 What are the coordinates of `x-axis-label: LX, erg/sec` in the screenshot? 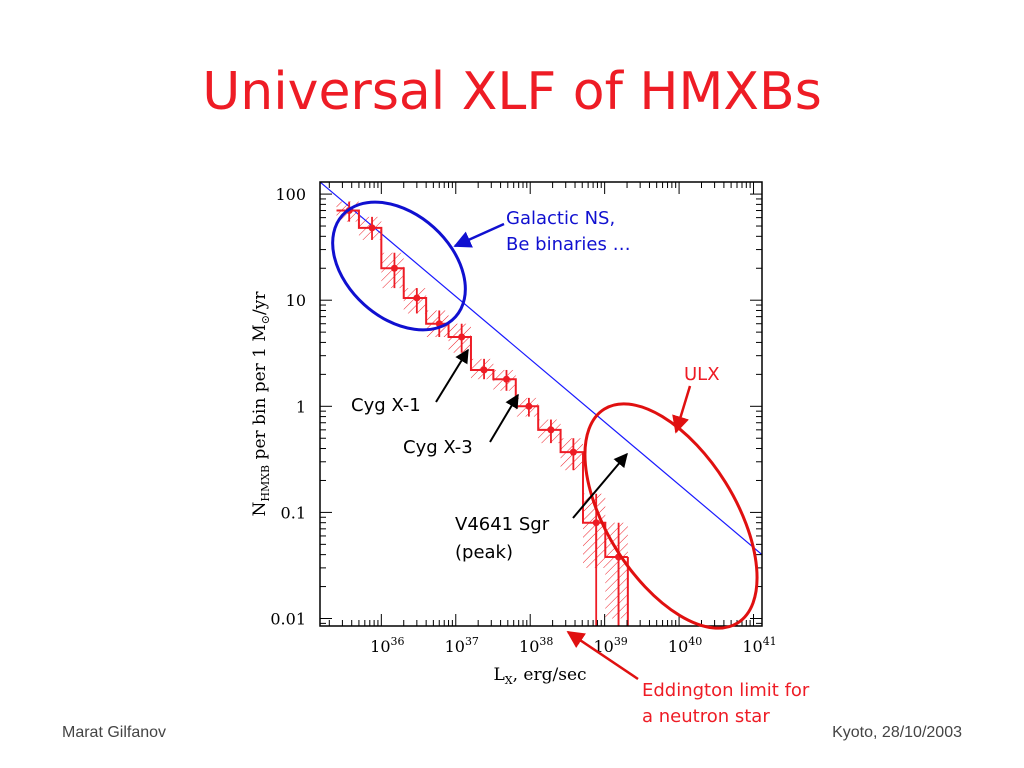 It's located at (539, 676).